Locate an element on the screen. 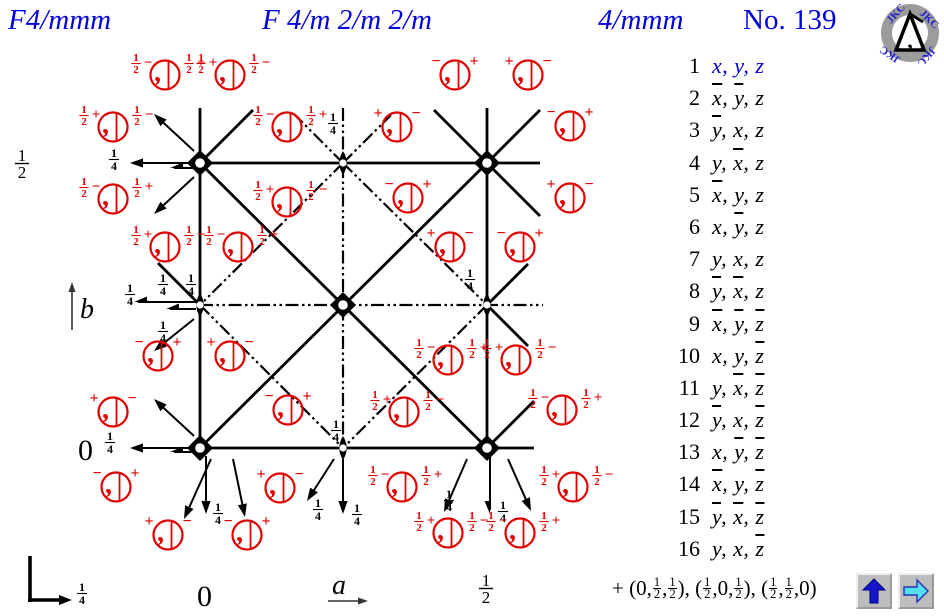 This screenshot has height=616, width=944. position-row: 10 x, y, z is located at coordinates (800, 359).